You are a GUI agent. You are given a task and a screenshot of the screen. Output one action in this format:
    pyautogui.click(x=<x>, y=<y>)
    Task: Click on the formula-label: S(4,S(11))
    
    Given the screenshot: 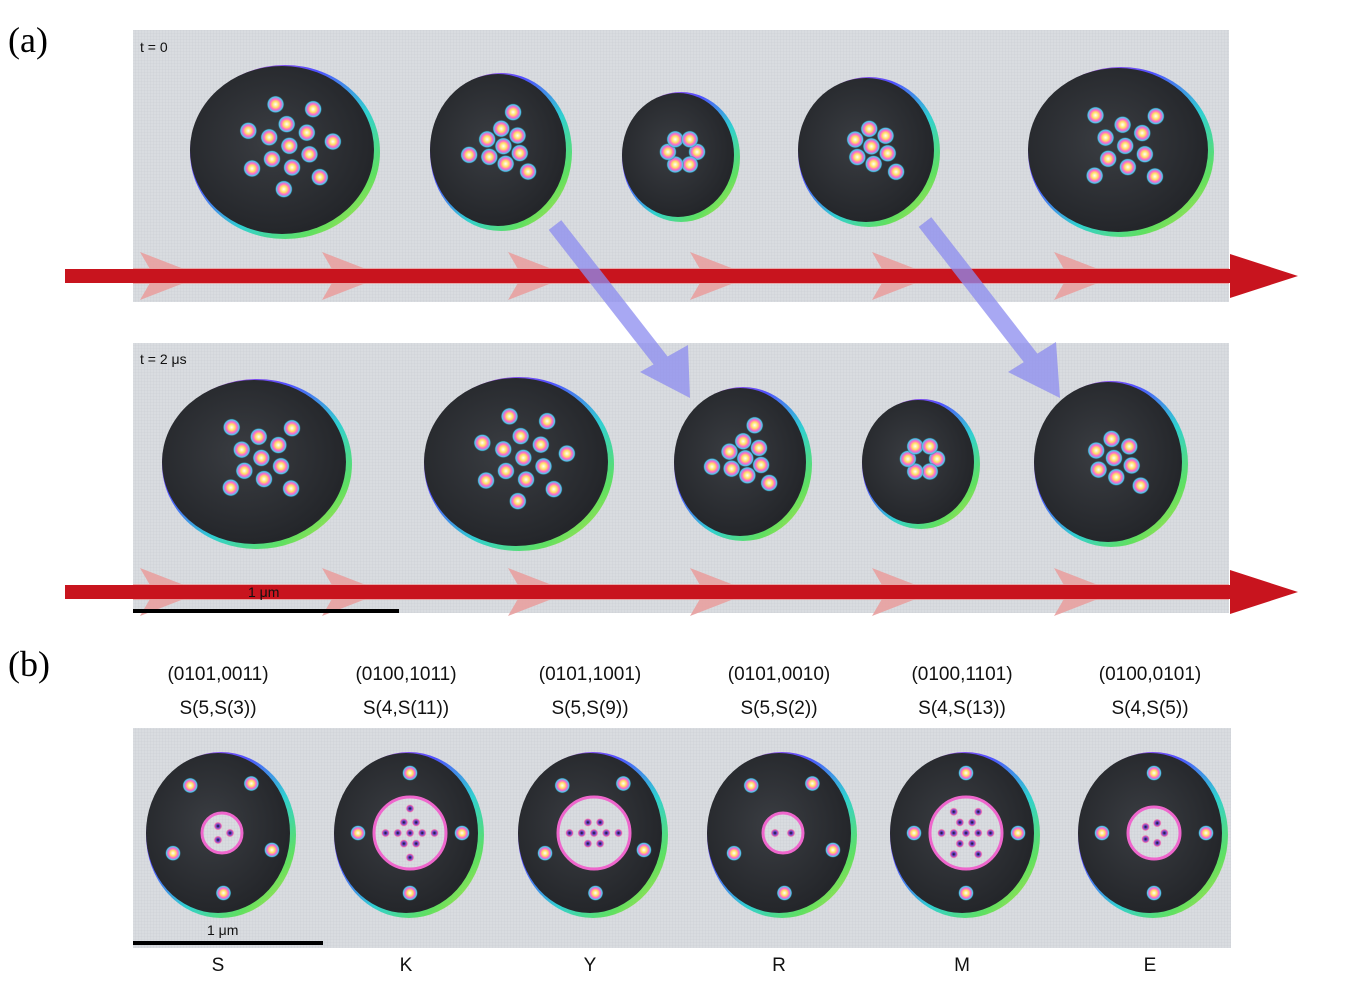 What is the action you would take?
    pyautogui.click(x=406, y=708)
    